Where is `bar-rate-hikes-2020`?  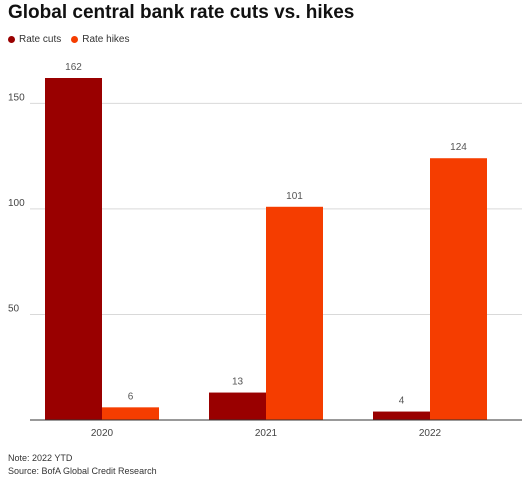
bar-rate-hikes-2020 is located at coordinates (130, 413).